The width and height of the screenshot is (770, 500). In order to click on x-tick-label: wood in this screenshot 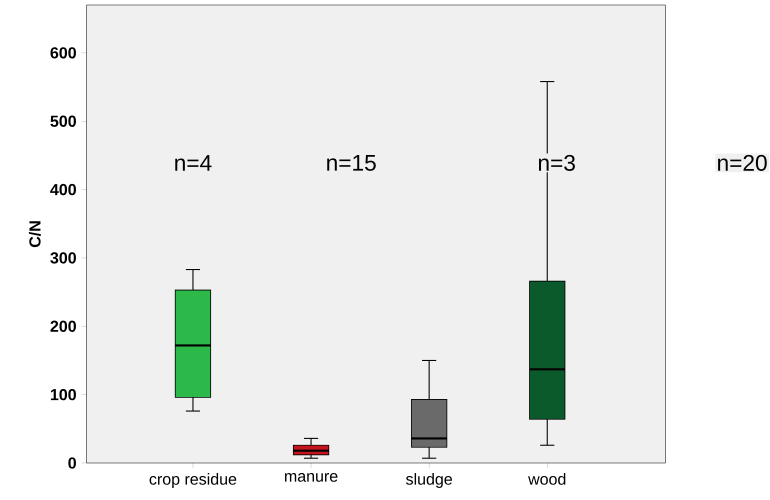, I will do `click(547, 479)`.